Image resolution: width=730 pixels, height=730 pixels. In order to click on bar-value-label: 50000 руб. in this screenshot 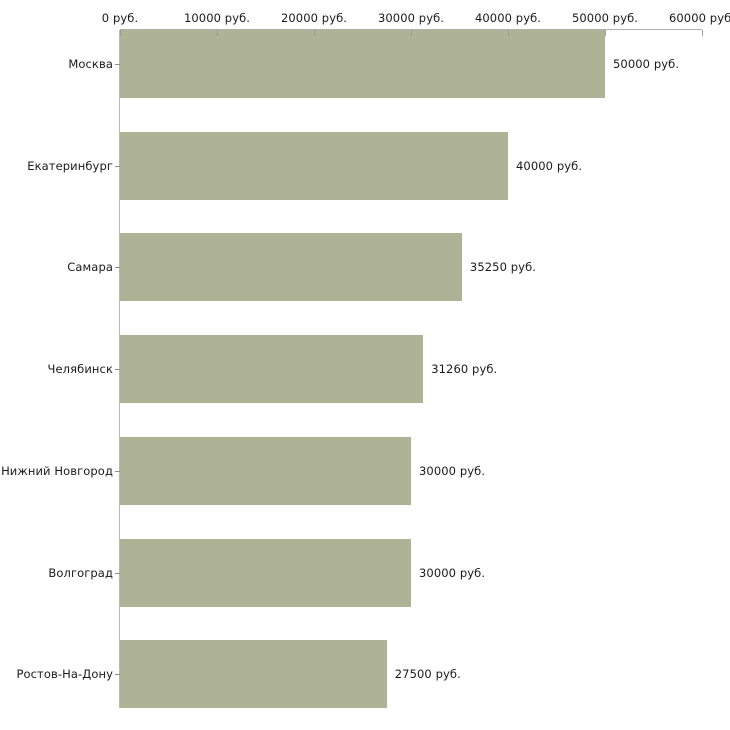, I will do `click(646, 64)`.